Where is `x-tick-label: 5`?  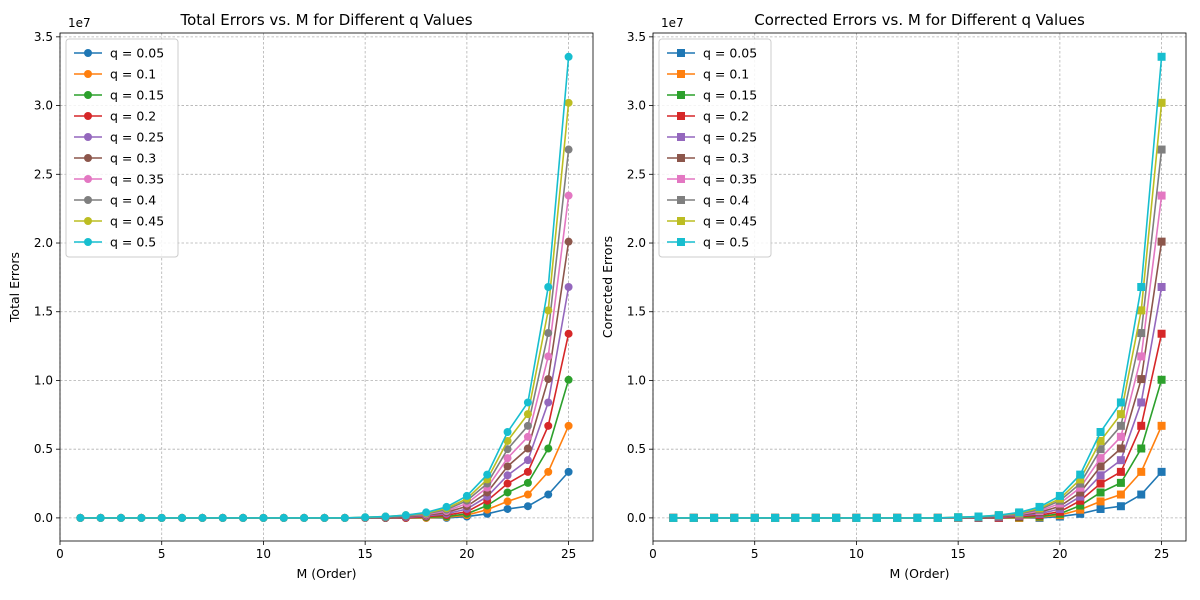
x-tick-label: 5 is located at coordinates (162, 554).